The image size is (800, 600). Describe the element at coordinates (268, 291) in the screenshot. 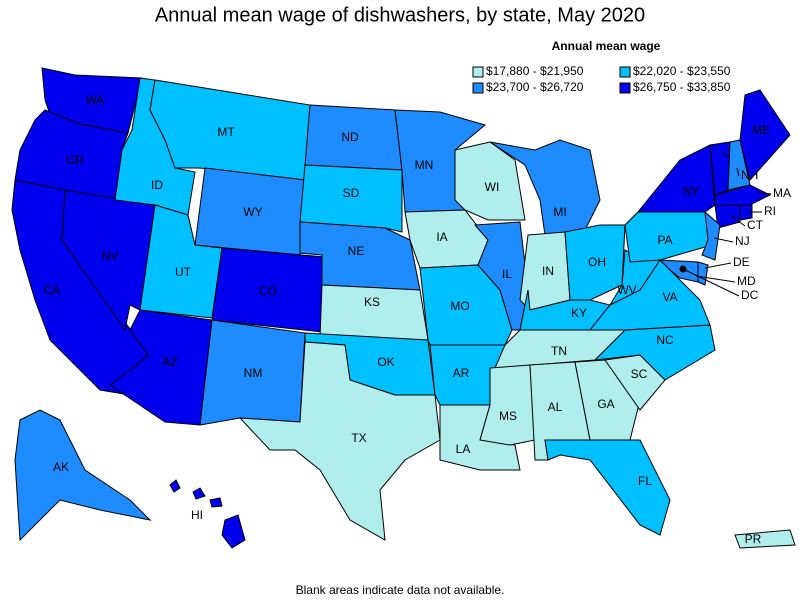

I see `state-label: CO` at that location.